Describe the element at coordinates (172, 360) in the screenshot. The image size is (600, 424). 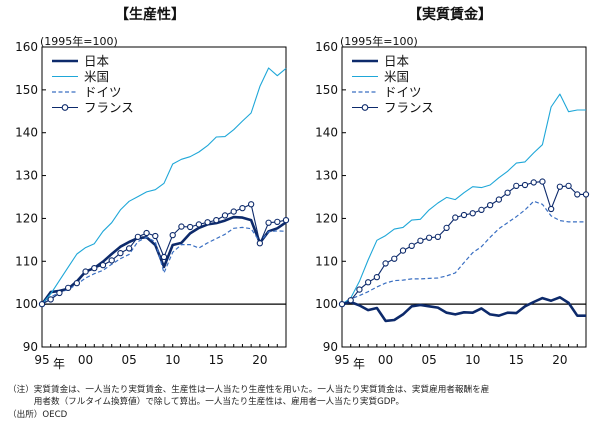
I see `x-tick-label: 10` at that location.